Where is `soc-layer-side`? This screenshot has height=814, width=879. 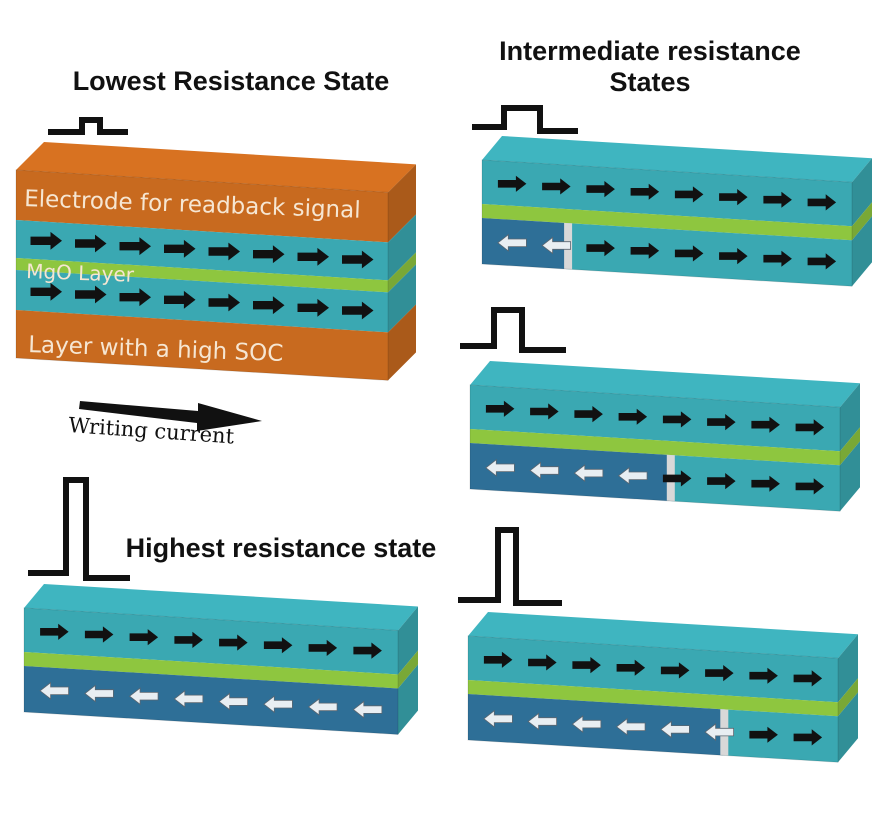 soc-layer-side is located at coordinates (402, 342).